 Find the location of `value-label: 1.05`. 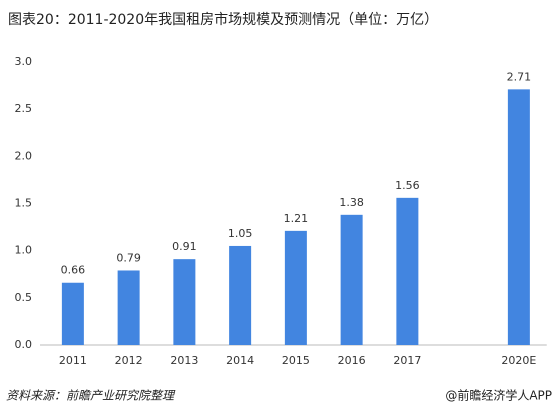

value-label: 1.05 is located at coordinates (240, 233).